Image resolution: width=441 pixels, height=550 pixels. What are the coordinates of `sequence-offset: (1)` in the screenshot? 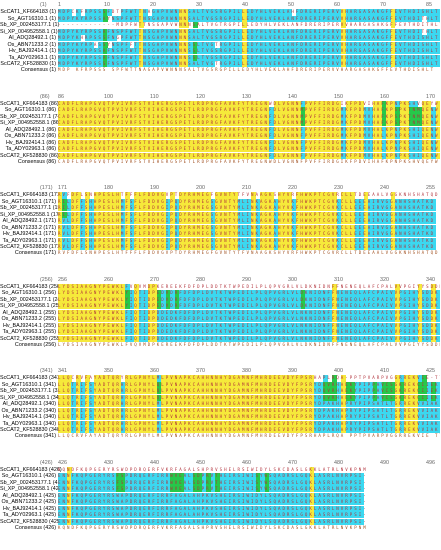 It's located at (52, 57).